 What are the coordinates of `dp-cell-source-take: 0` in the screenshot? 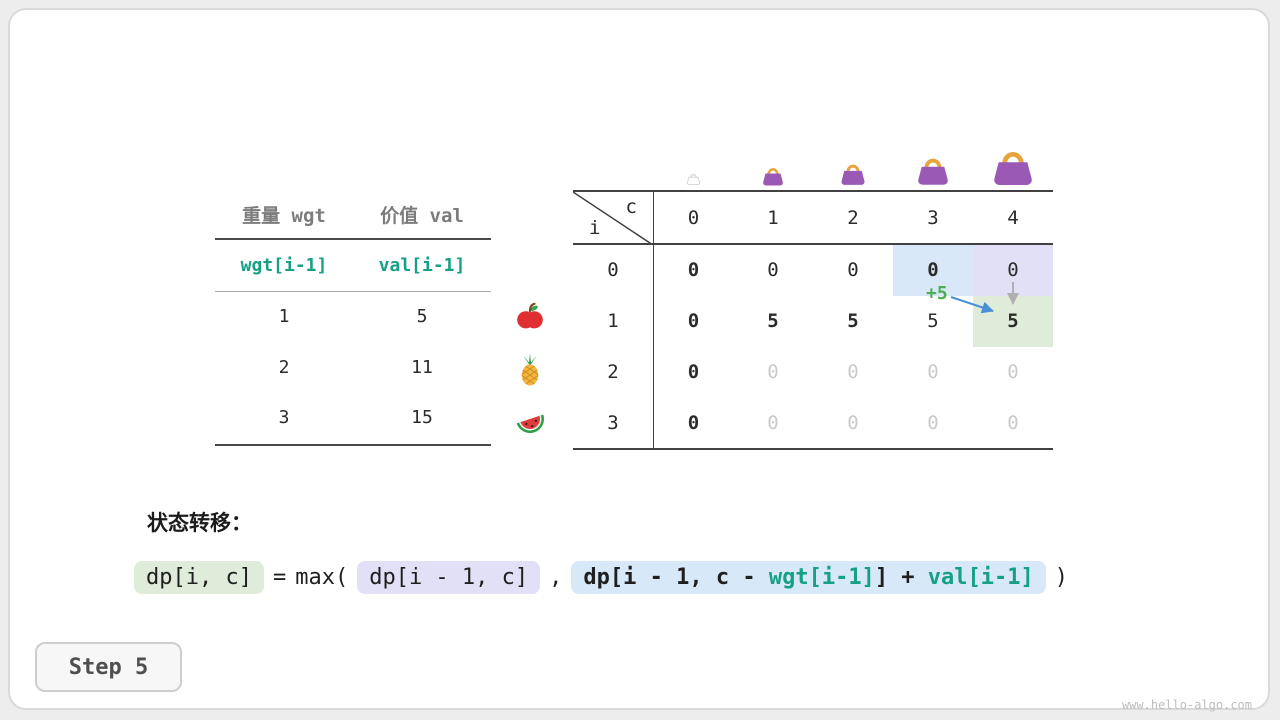 It's located at (933, 270).